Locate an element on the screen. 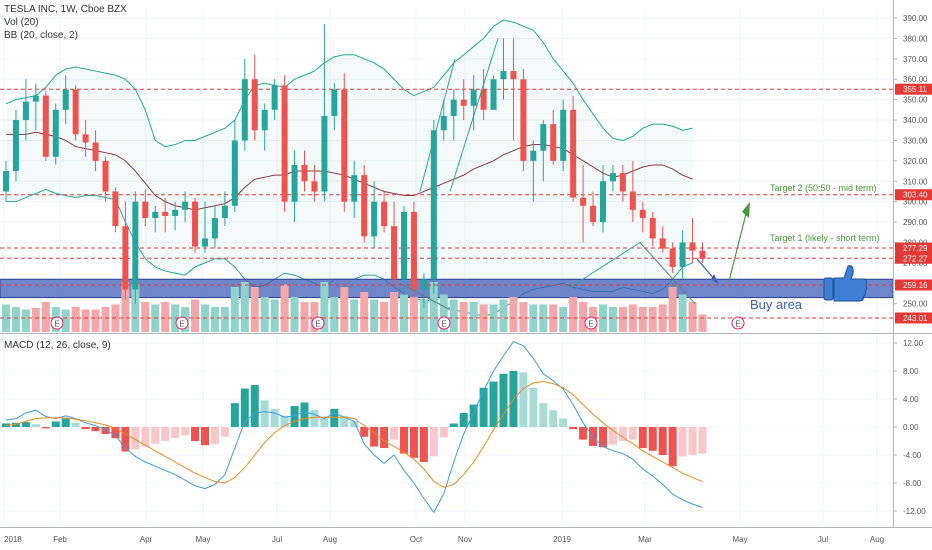  y-tick-label: 380.00 is located at coordinates (915, 38).